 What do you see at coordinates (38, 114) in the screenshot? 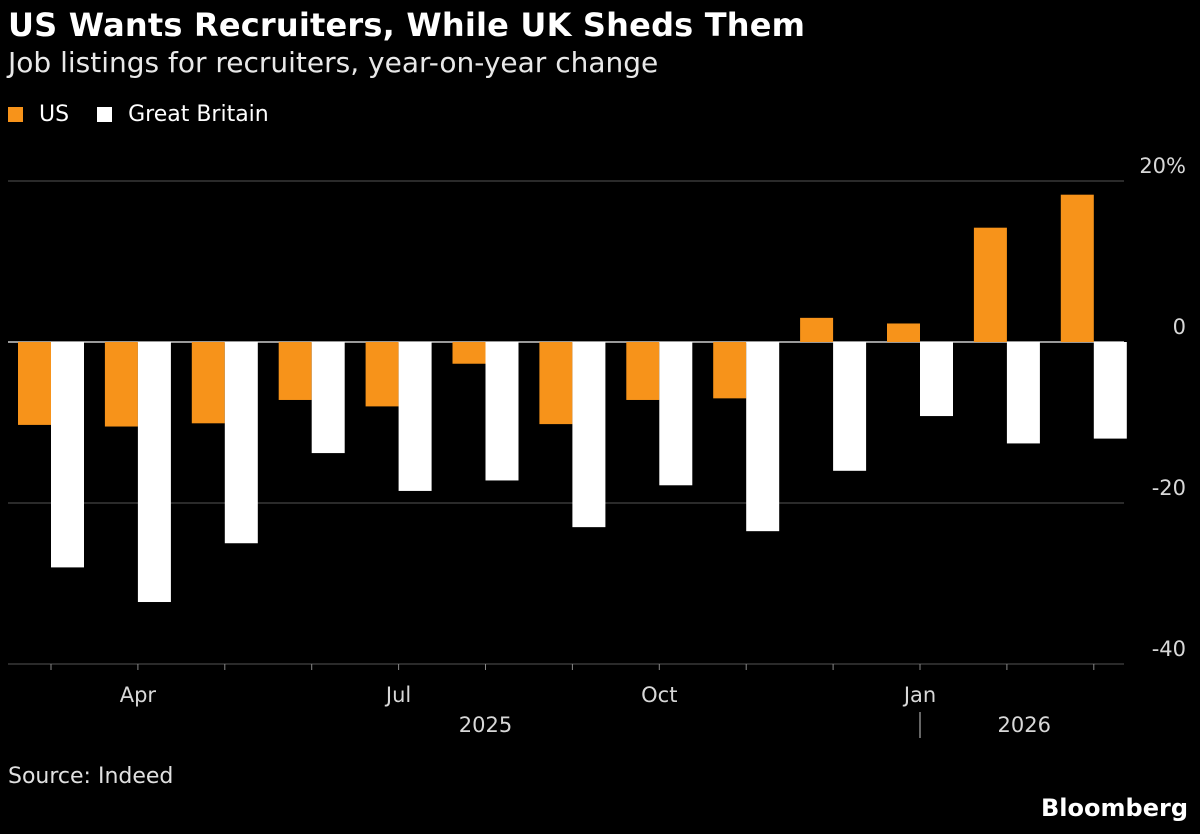
I see `legend-item-us: US` at bounding box center [38, 114].